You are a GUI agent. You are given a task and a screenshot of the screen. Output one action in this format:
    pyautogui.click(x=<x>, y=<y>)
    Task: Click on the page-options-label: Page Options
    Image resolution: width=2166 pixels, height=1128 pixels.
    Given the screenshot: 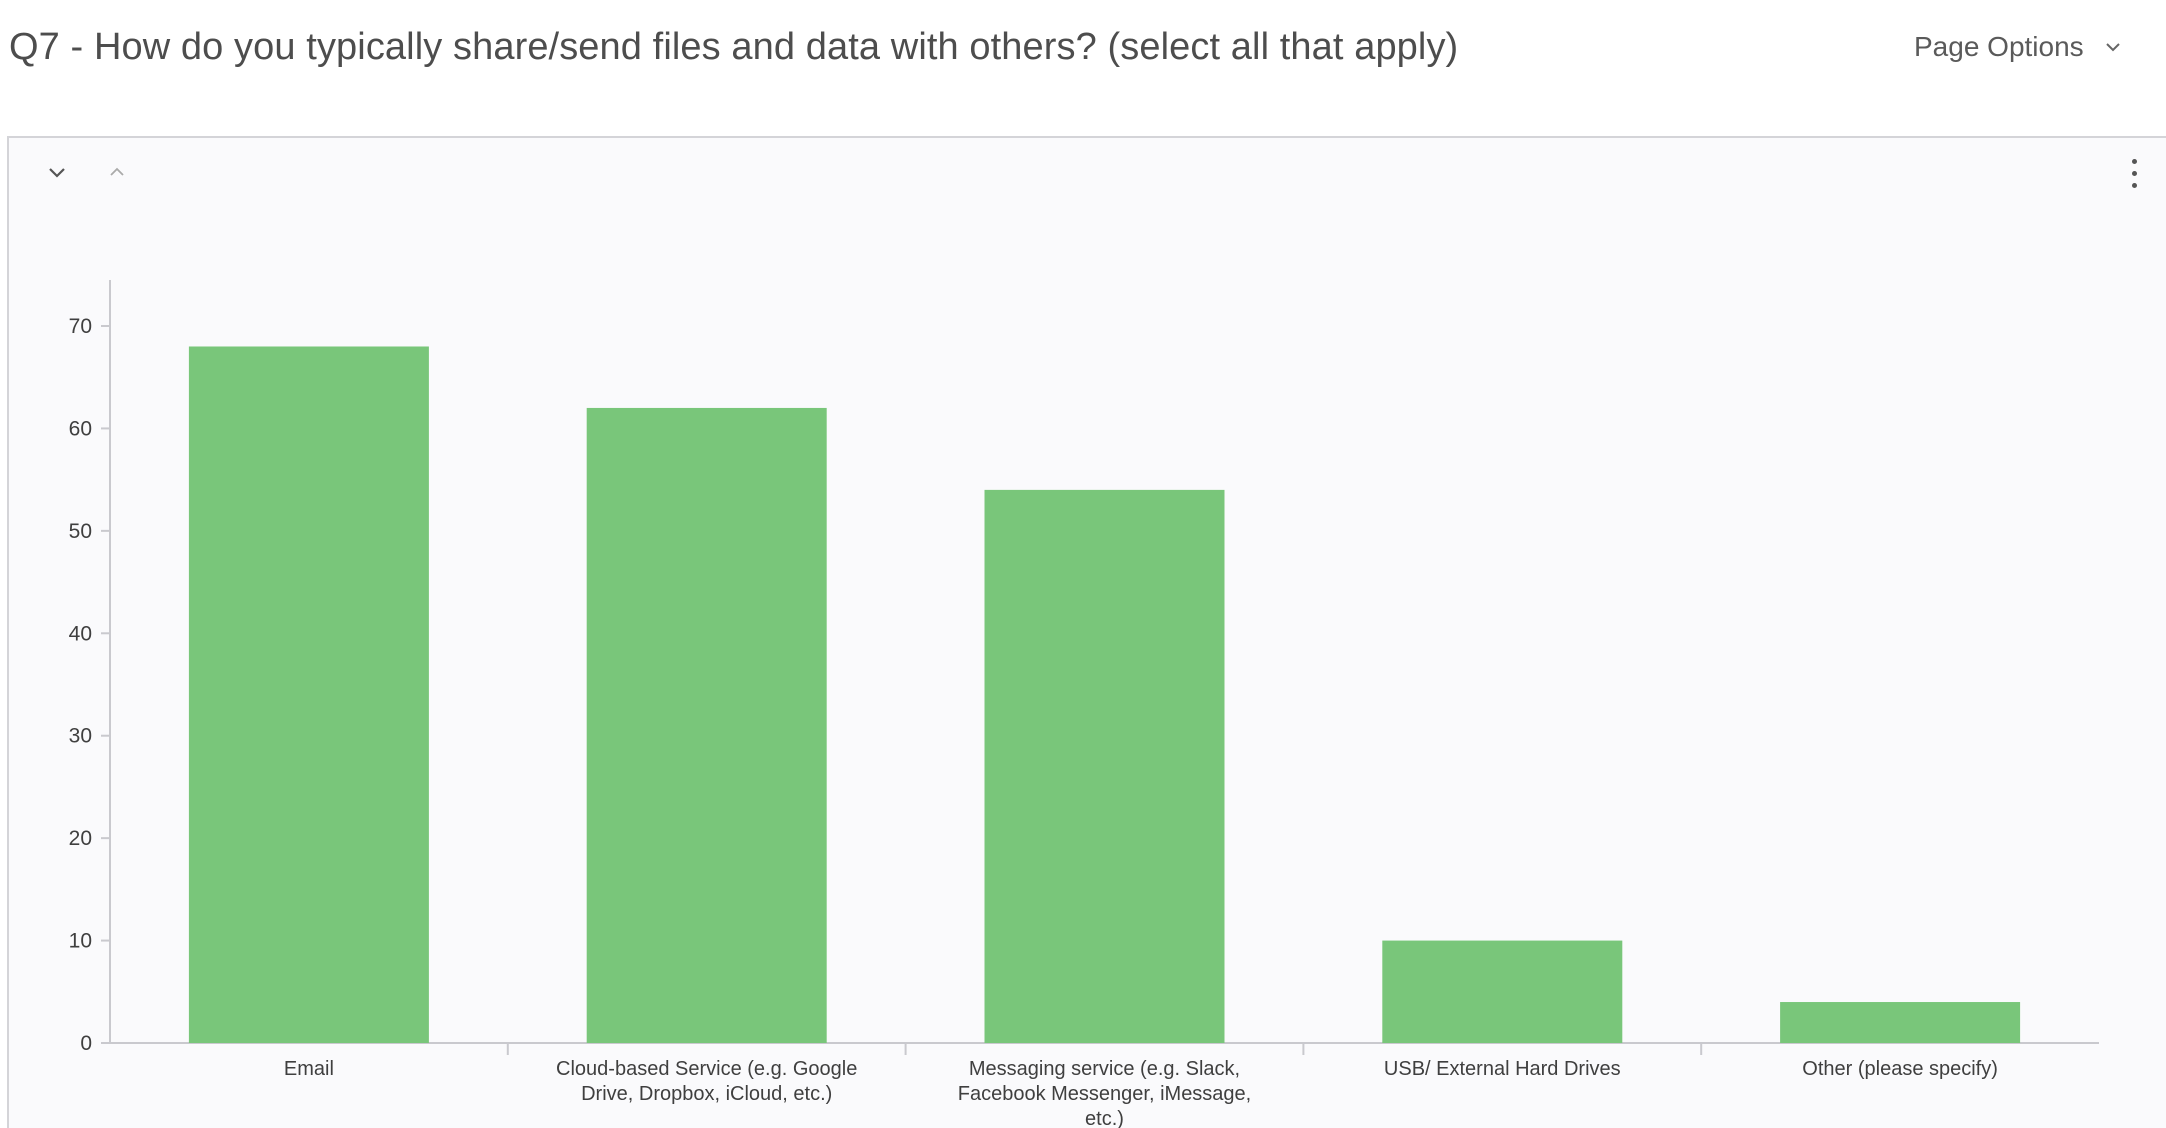 What is the action you would take?
    pyautogui.click(x=1999, y=46)
    